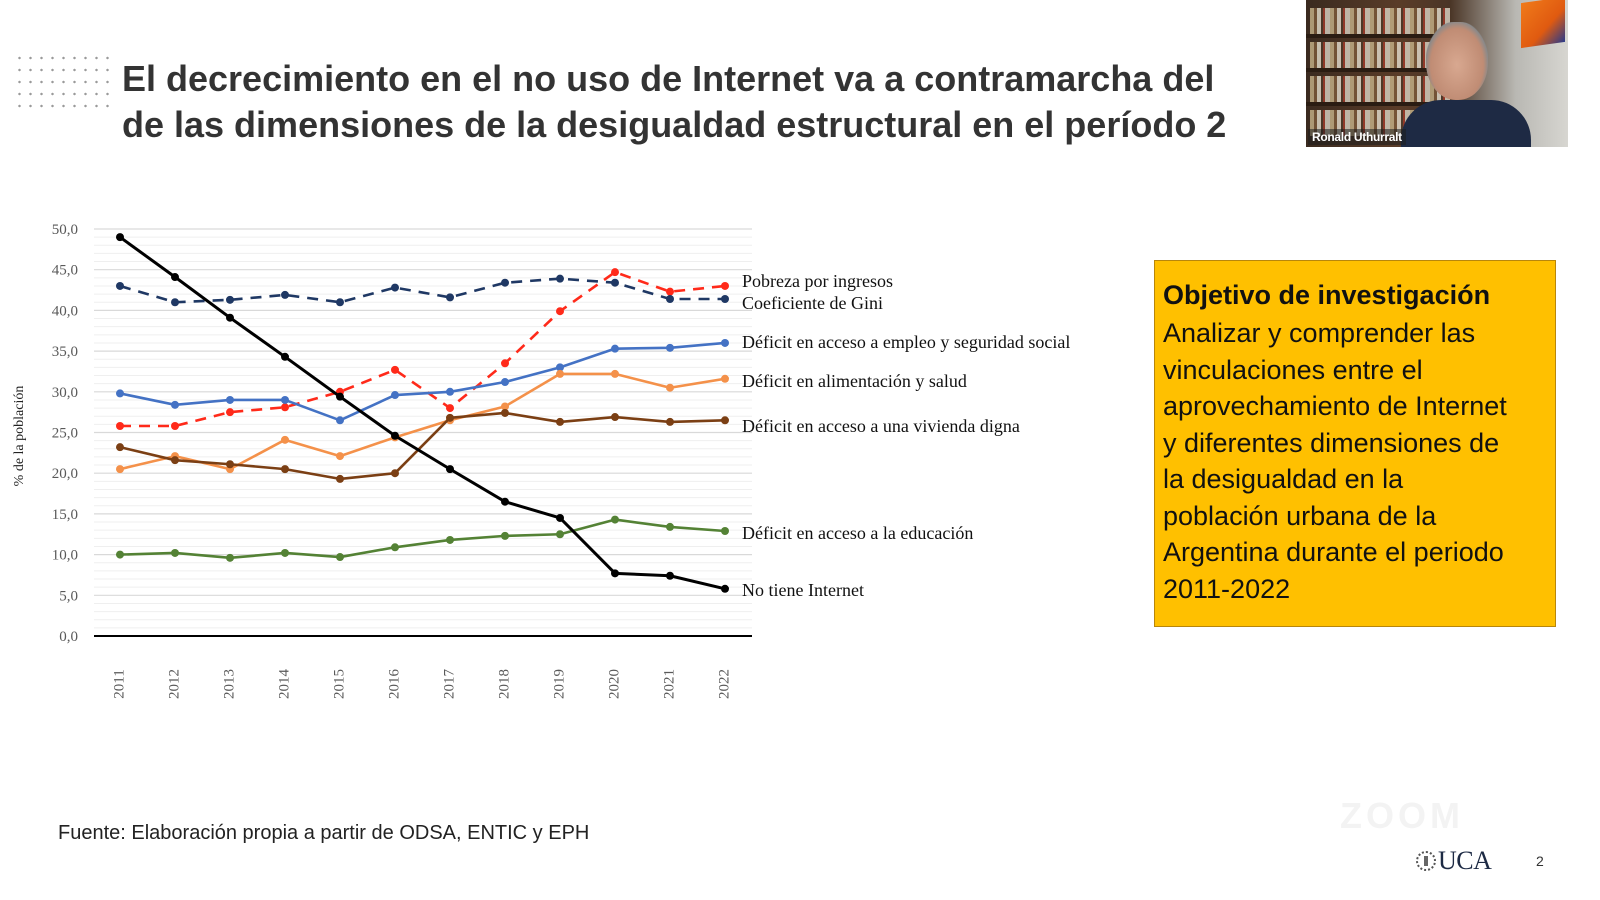 The width and height of the screenshot is (1600, 900). What do you see at coordinates (65, 474) in the screenshot?
I see `y-tick-label: 20,0` at bounding box center [65, 474].